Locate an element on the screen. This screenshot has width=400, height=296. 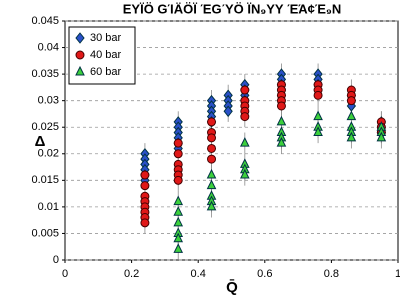
x-tick-label: 0.8 is located at coordinates (331, 274).